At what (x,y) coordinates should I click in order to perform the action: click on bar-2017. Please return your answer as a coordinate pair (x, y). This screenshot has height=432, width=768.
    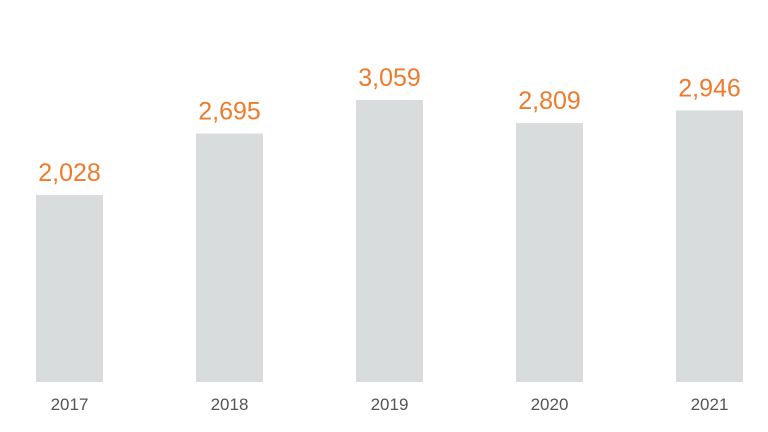
    Looking at the image, I should click on (69, 288).